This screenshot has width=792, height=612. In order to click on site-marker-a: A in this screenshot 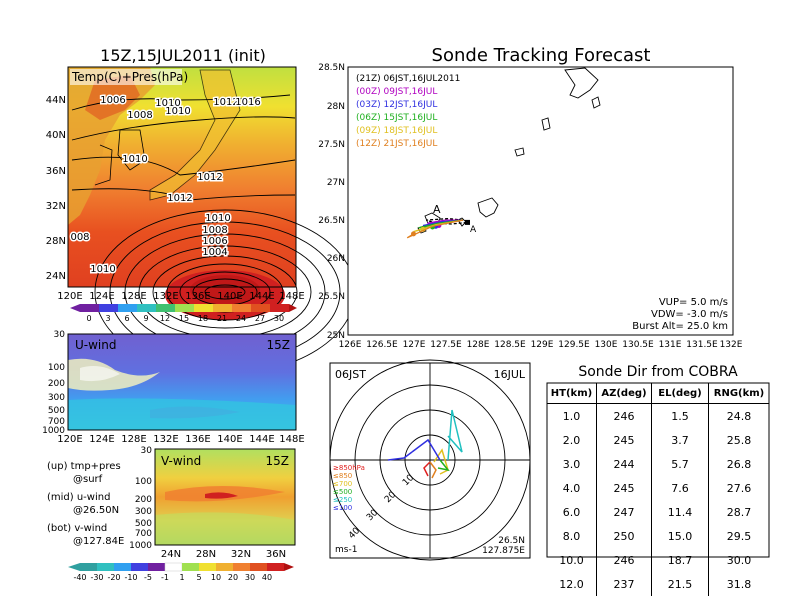, I will do `click(437, 209)`.